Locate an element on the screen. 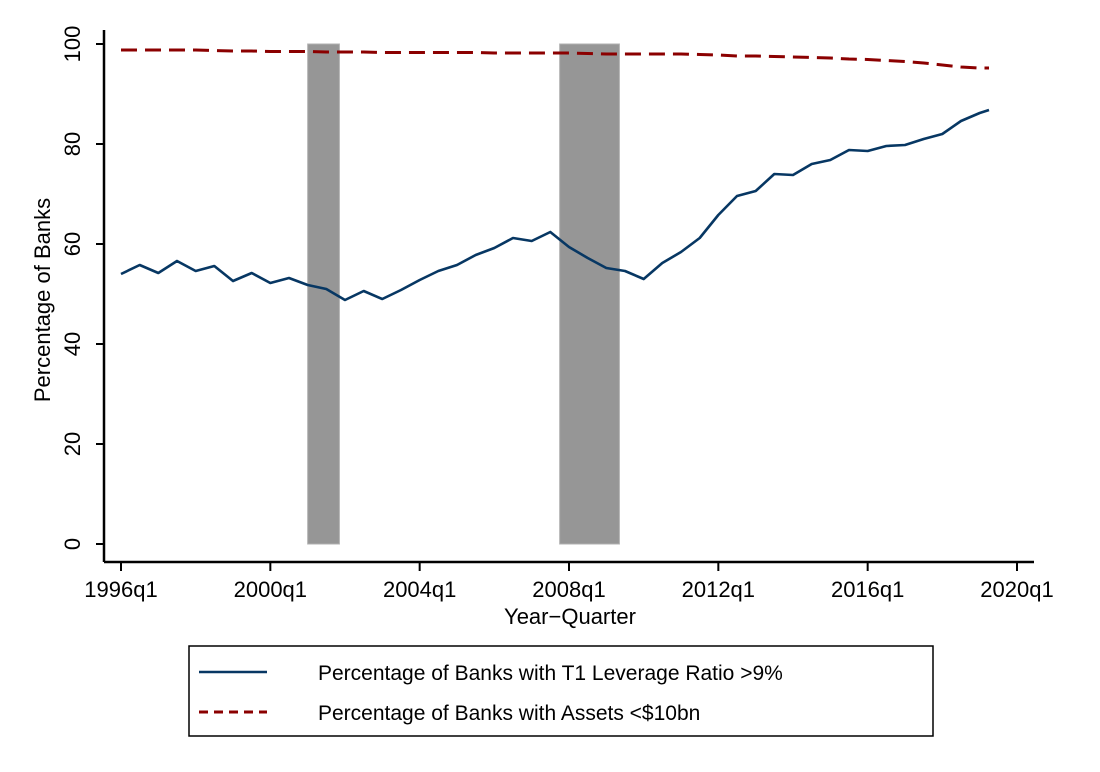  x-axis-title: Year−Quarter is located at coordinates (570, 616).